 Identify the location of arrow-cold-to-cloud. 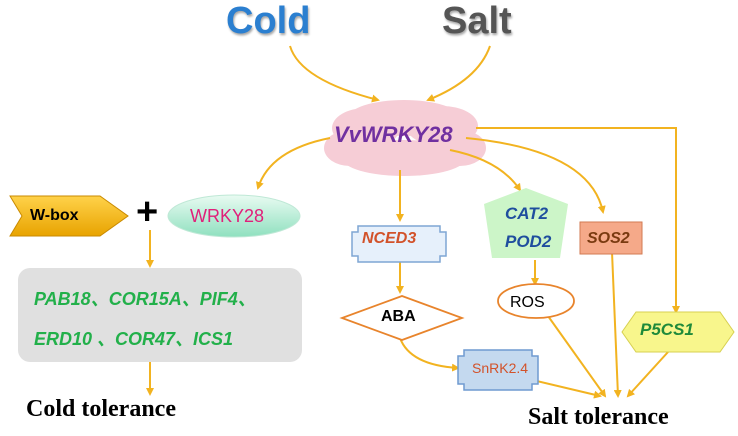
(334, 74).